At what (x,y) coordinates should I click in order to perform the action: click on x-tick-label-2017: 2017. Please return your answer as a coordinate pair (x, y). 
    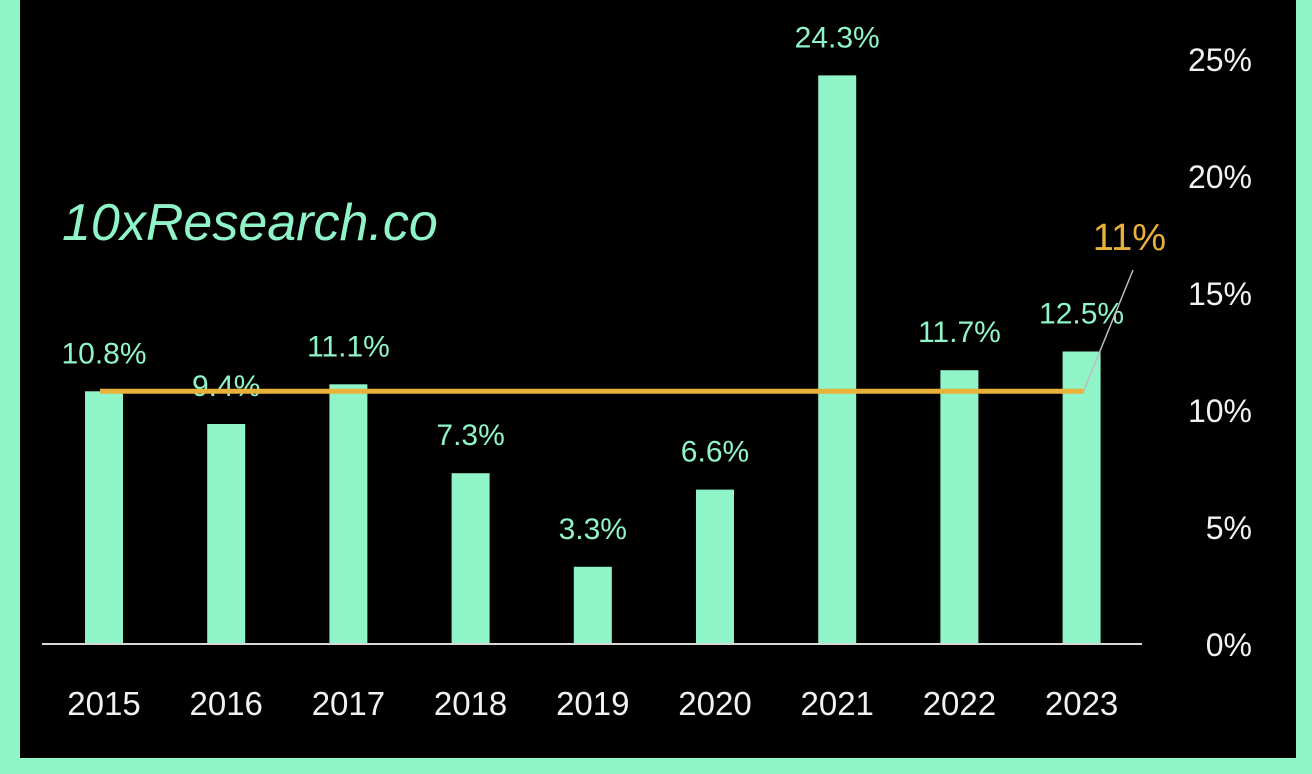
    Looking at the image, I should click on (348, 703).